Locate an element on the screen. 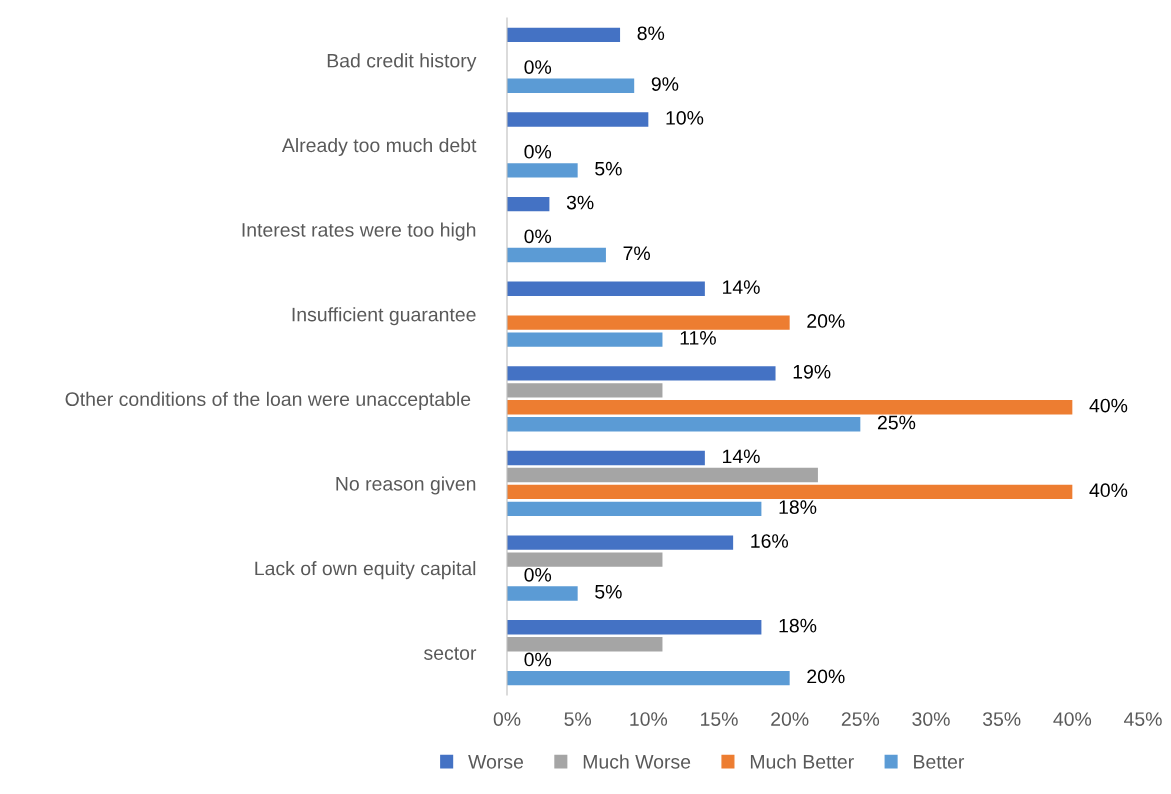  y-tick-label: No reason given is located at coordinates (406, 485).